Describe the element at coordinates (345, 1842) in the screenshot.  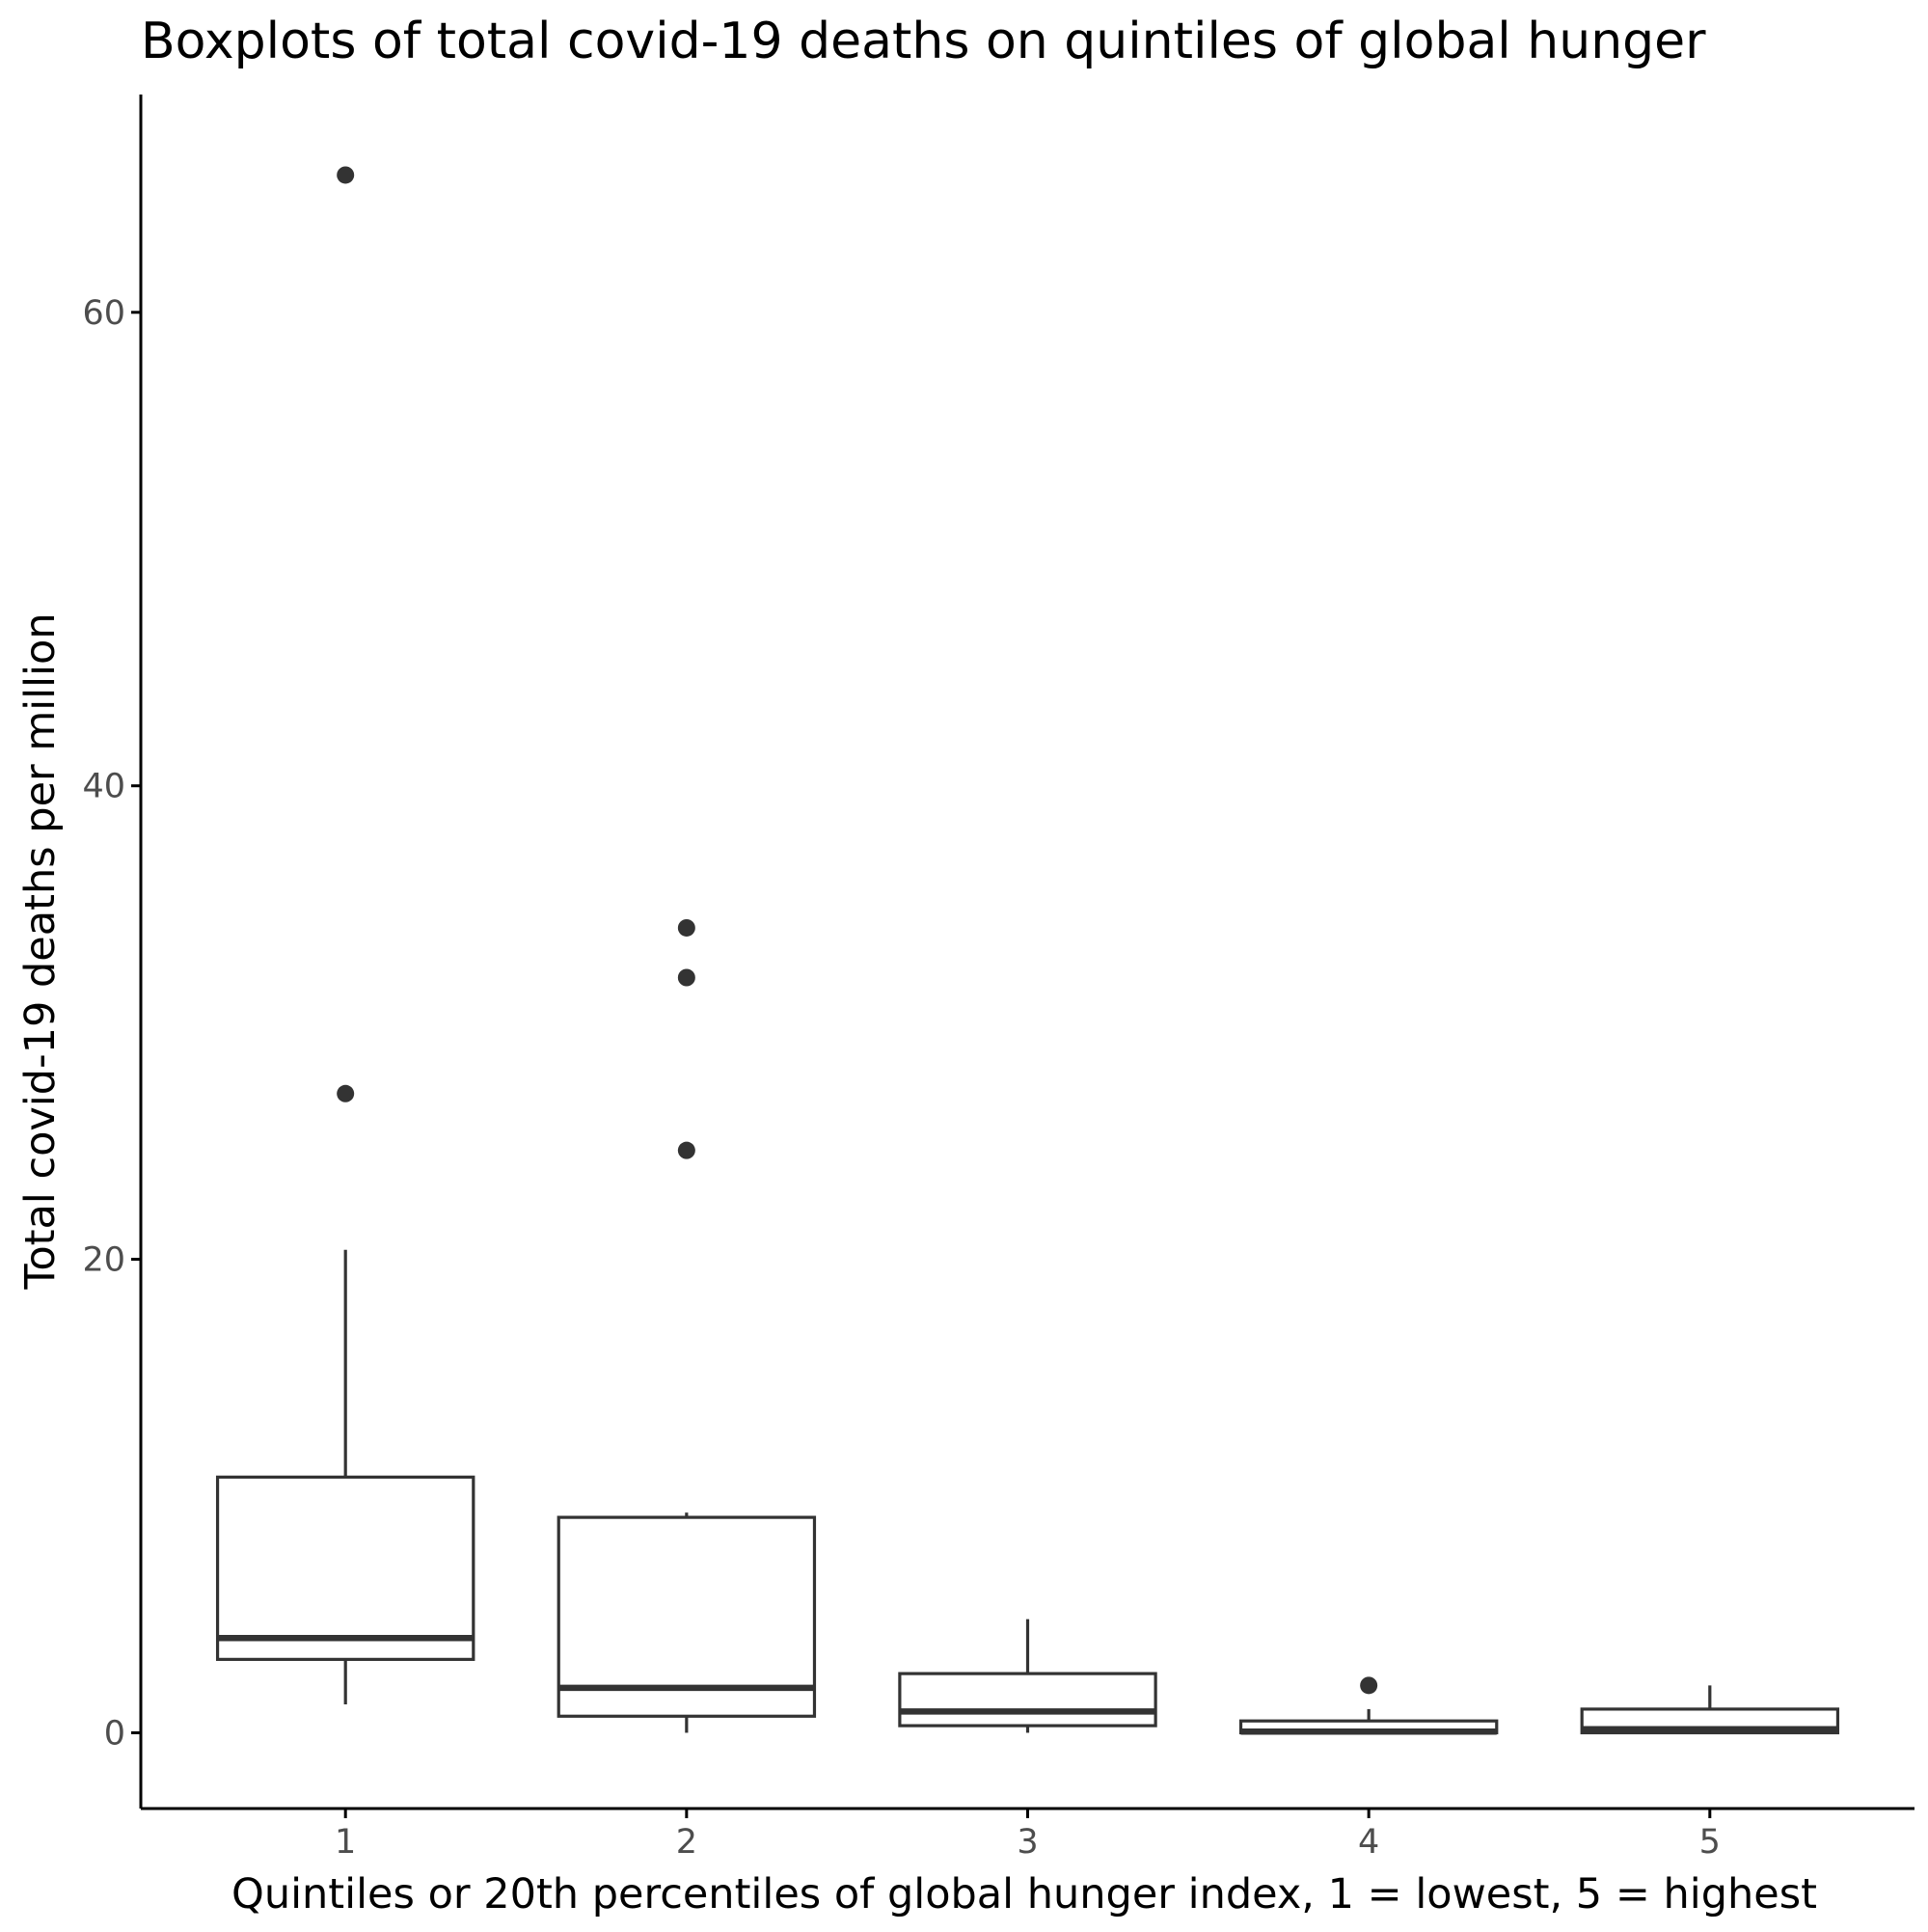
I see `x-tick-label-1: 1` at that location.